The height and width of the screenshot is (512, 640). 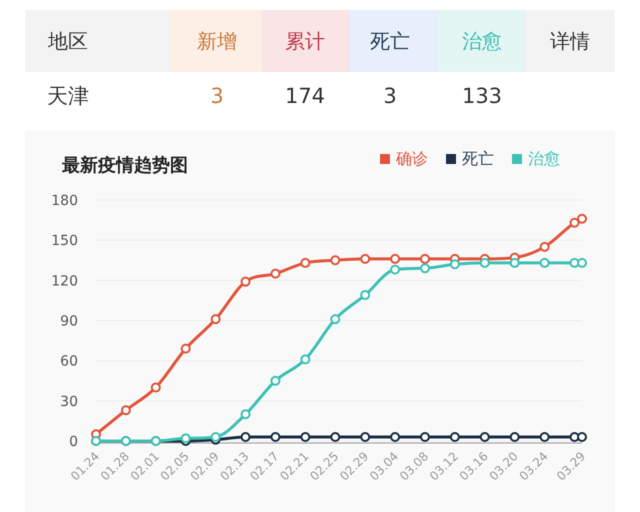 What do you see at coordinates (64, 201) in the screenshot?
I see `y-tick-label: 180` at bounding box center [64, 201].